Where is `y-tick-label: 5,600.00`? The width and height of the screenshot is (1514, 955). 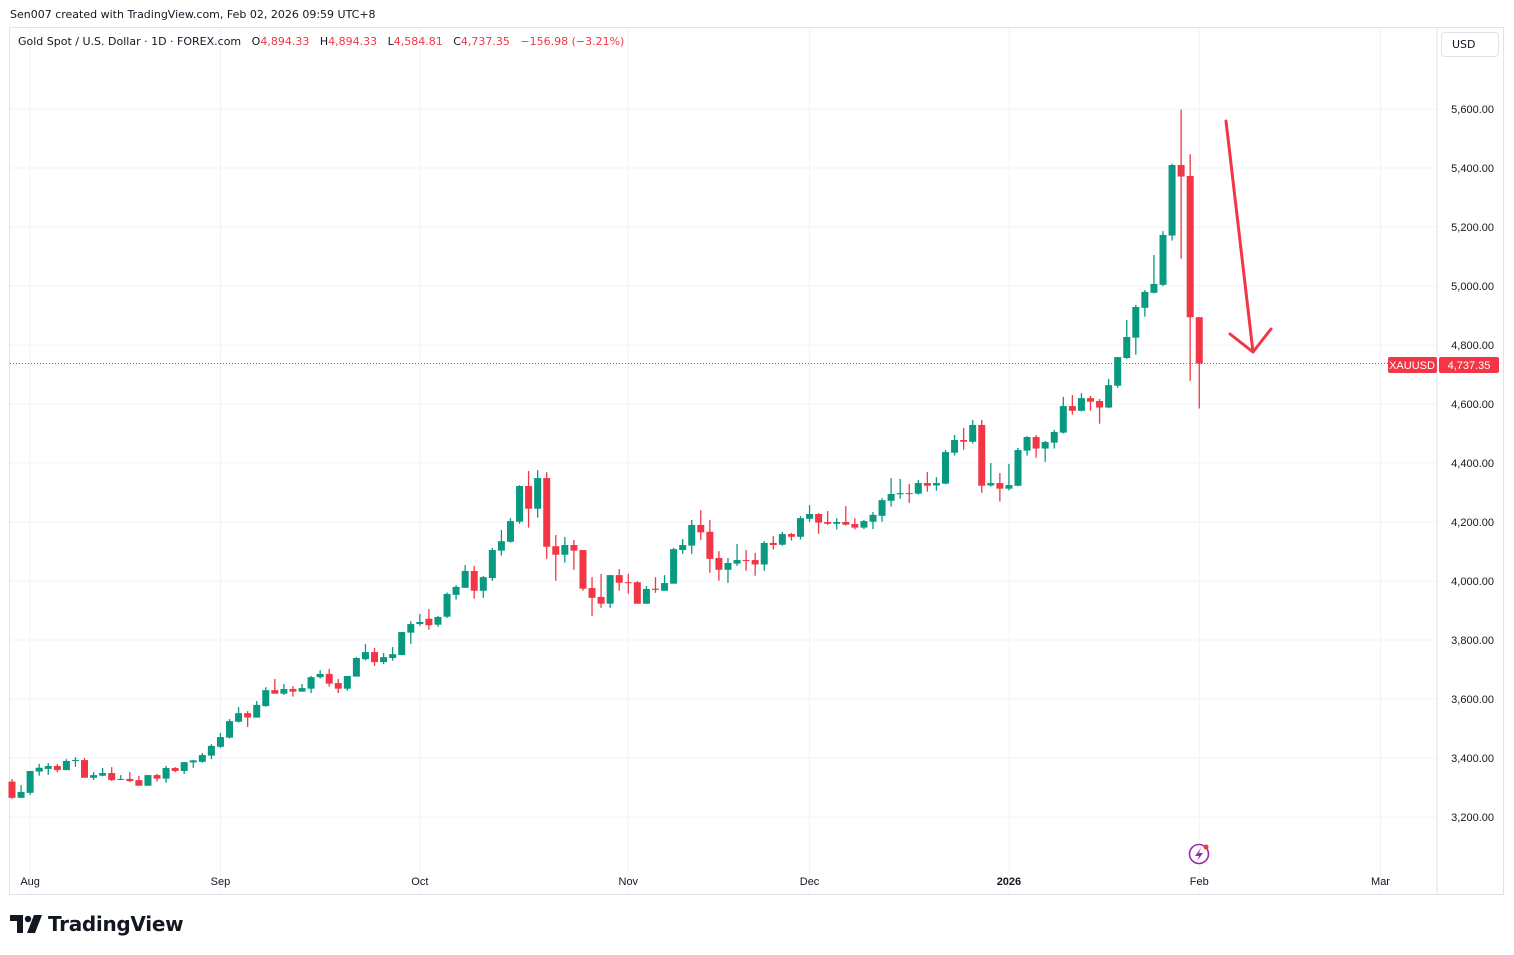
y-tick-label: 5,600.00 is located at coordinates (1472, 110).